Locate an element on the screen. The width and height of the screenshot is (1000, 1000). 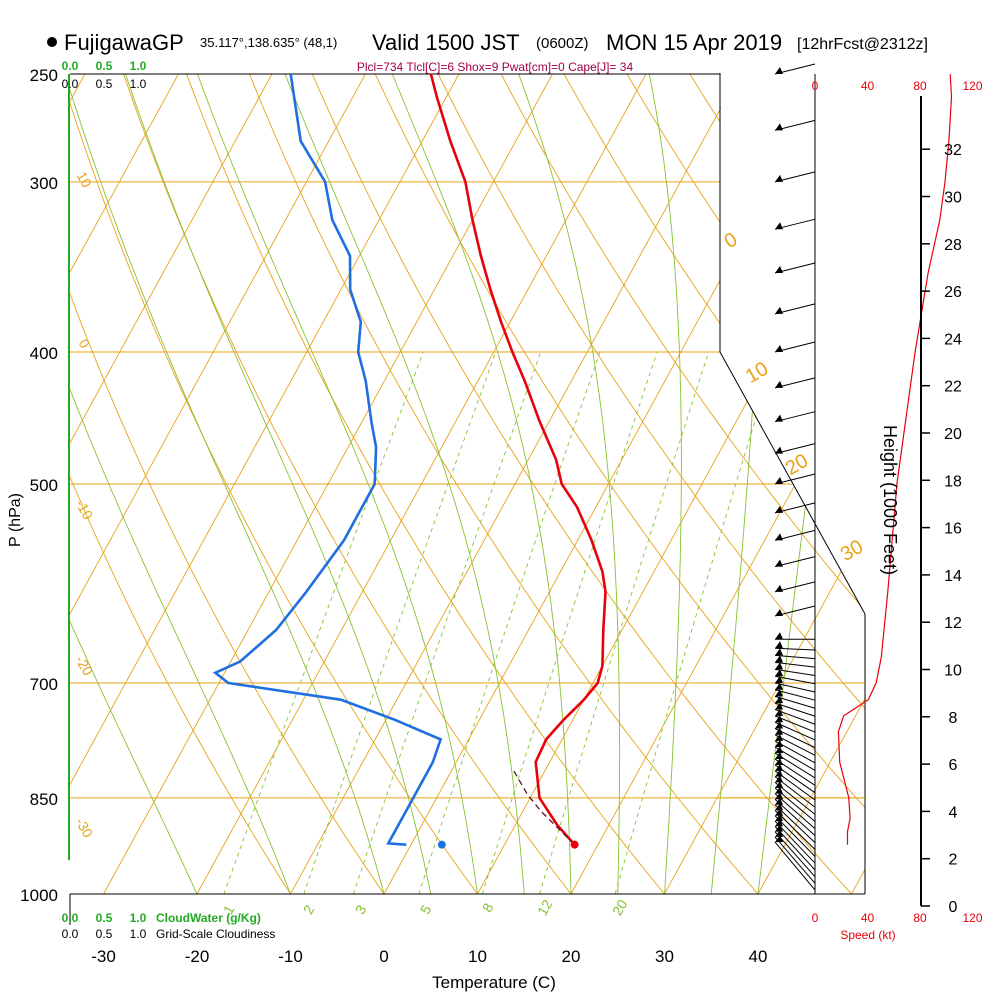
height-tick-label: 16 is located at coordinates (953, 529).